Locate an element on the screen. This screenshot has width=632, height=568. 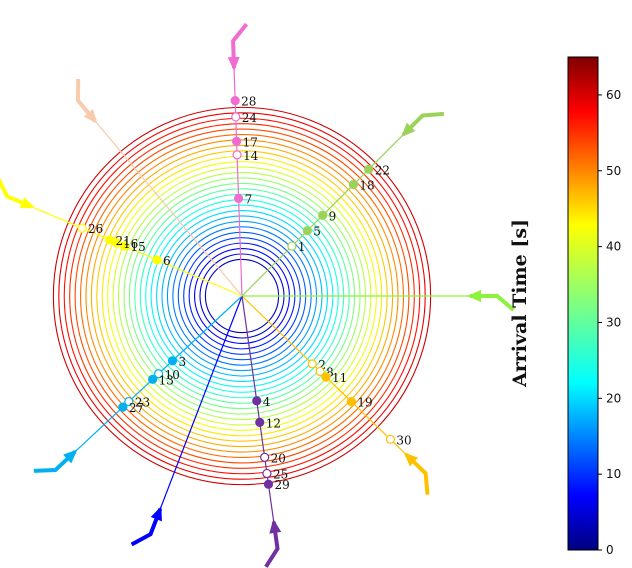
station-label: 27 is located at coordinates (136, 408).